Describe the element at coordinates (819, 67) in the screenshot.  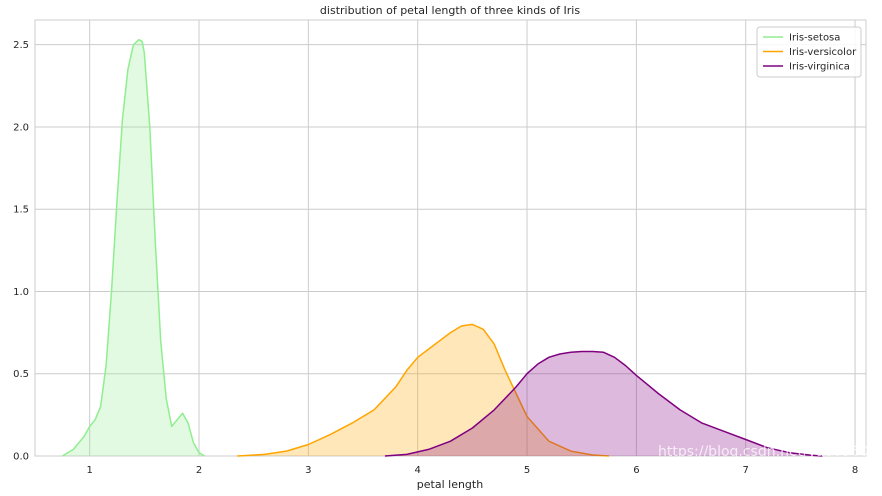
I see `legend-label: Iris-virginica` at that location.